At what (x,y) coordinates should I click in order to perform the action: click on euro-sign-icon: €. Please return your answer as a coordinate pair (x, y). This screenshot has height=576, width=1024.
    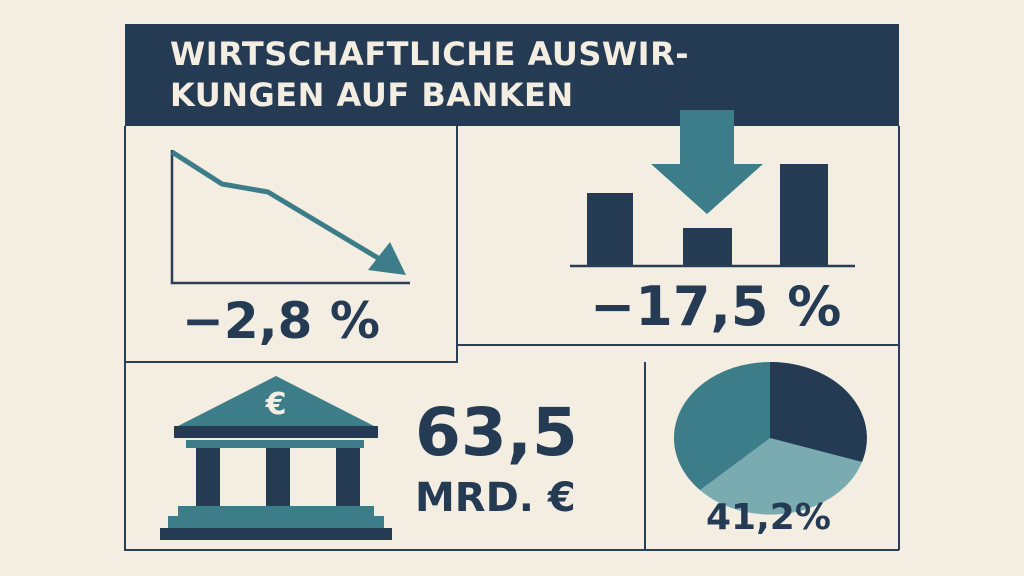
    Looking at the image, I should click on (276, 404).